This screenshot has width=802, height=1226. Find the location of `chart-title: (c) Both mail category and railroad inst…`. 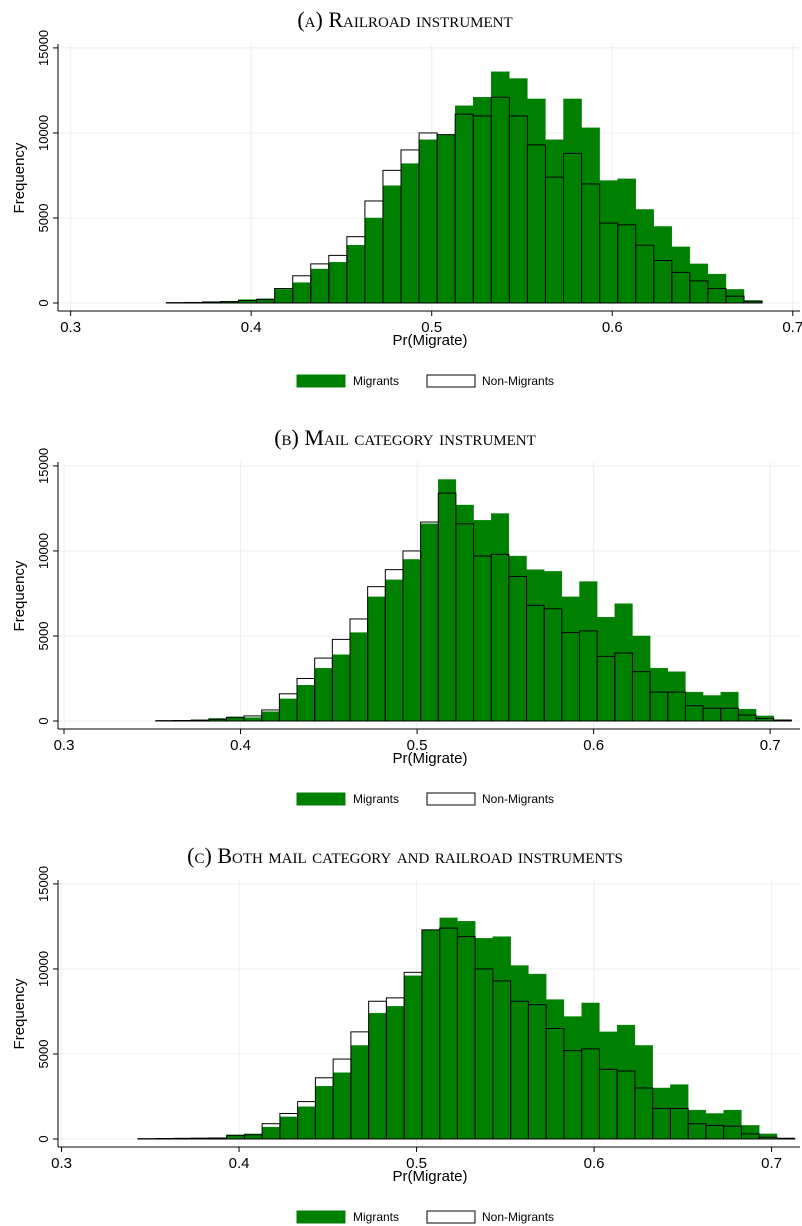

chart-title: (c) Both mail category and railroad inst… is located at coordinates (405, 855).